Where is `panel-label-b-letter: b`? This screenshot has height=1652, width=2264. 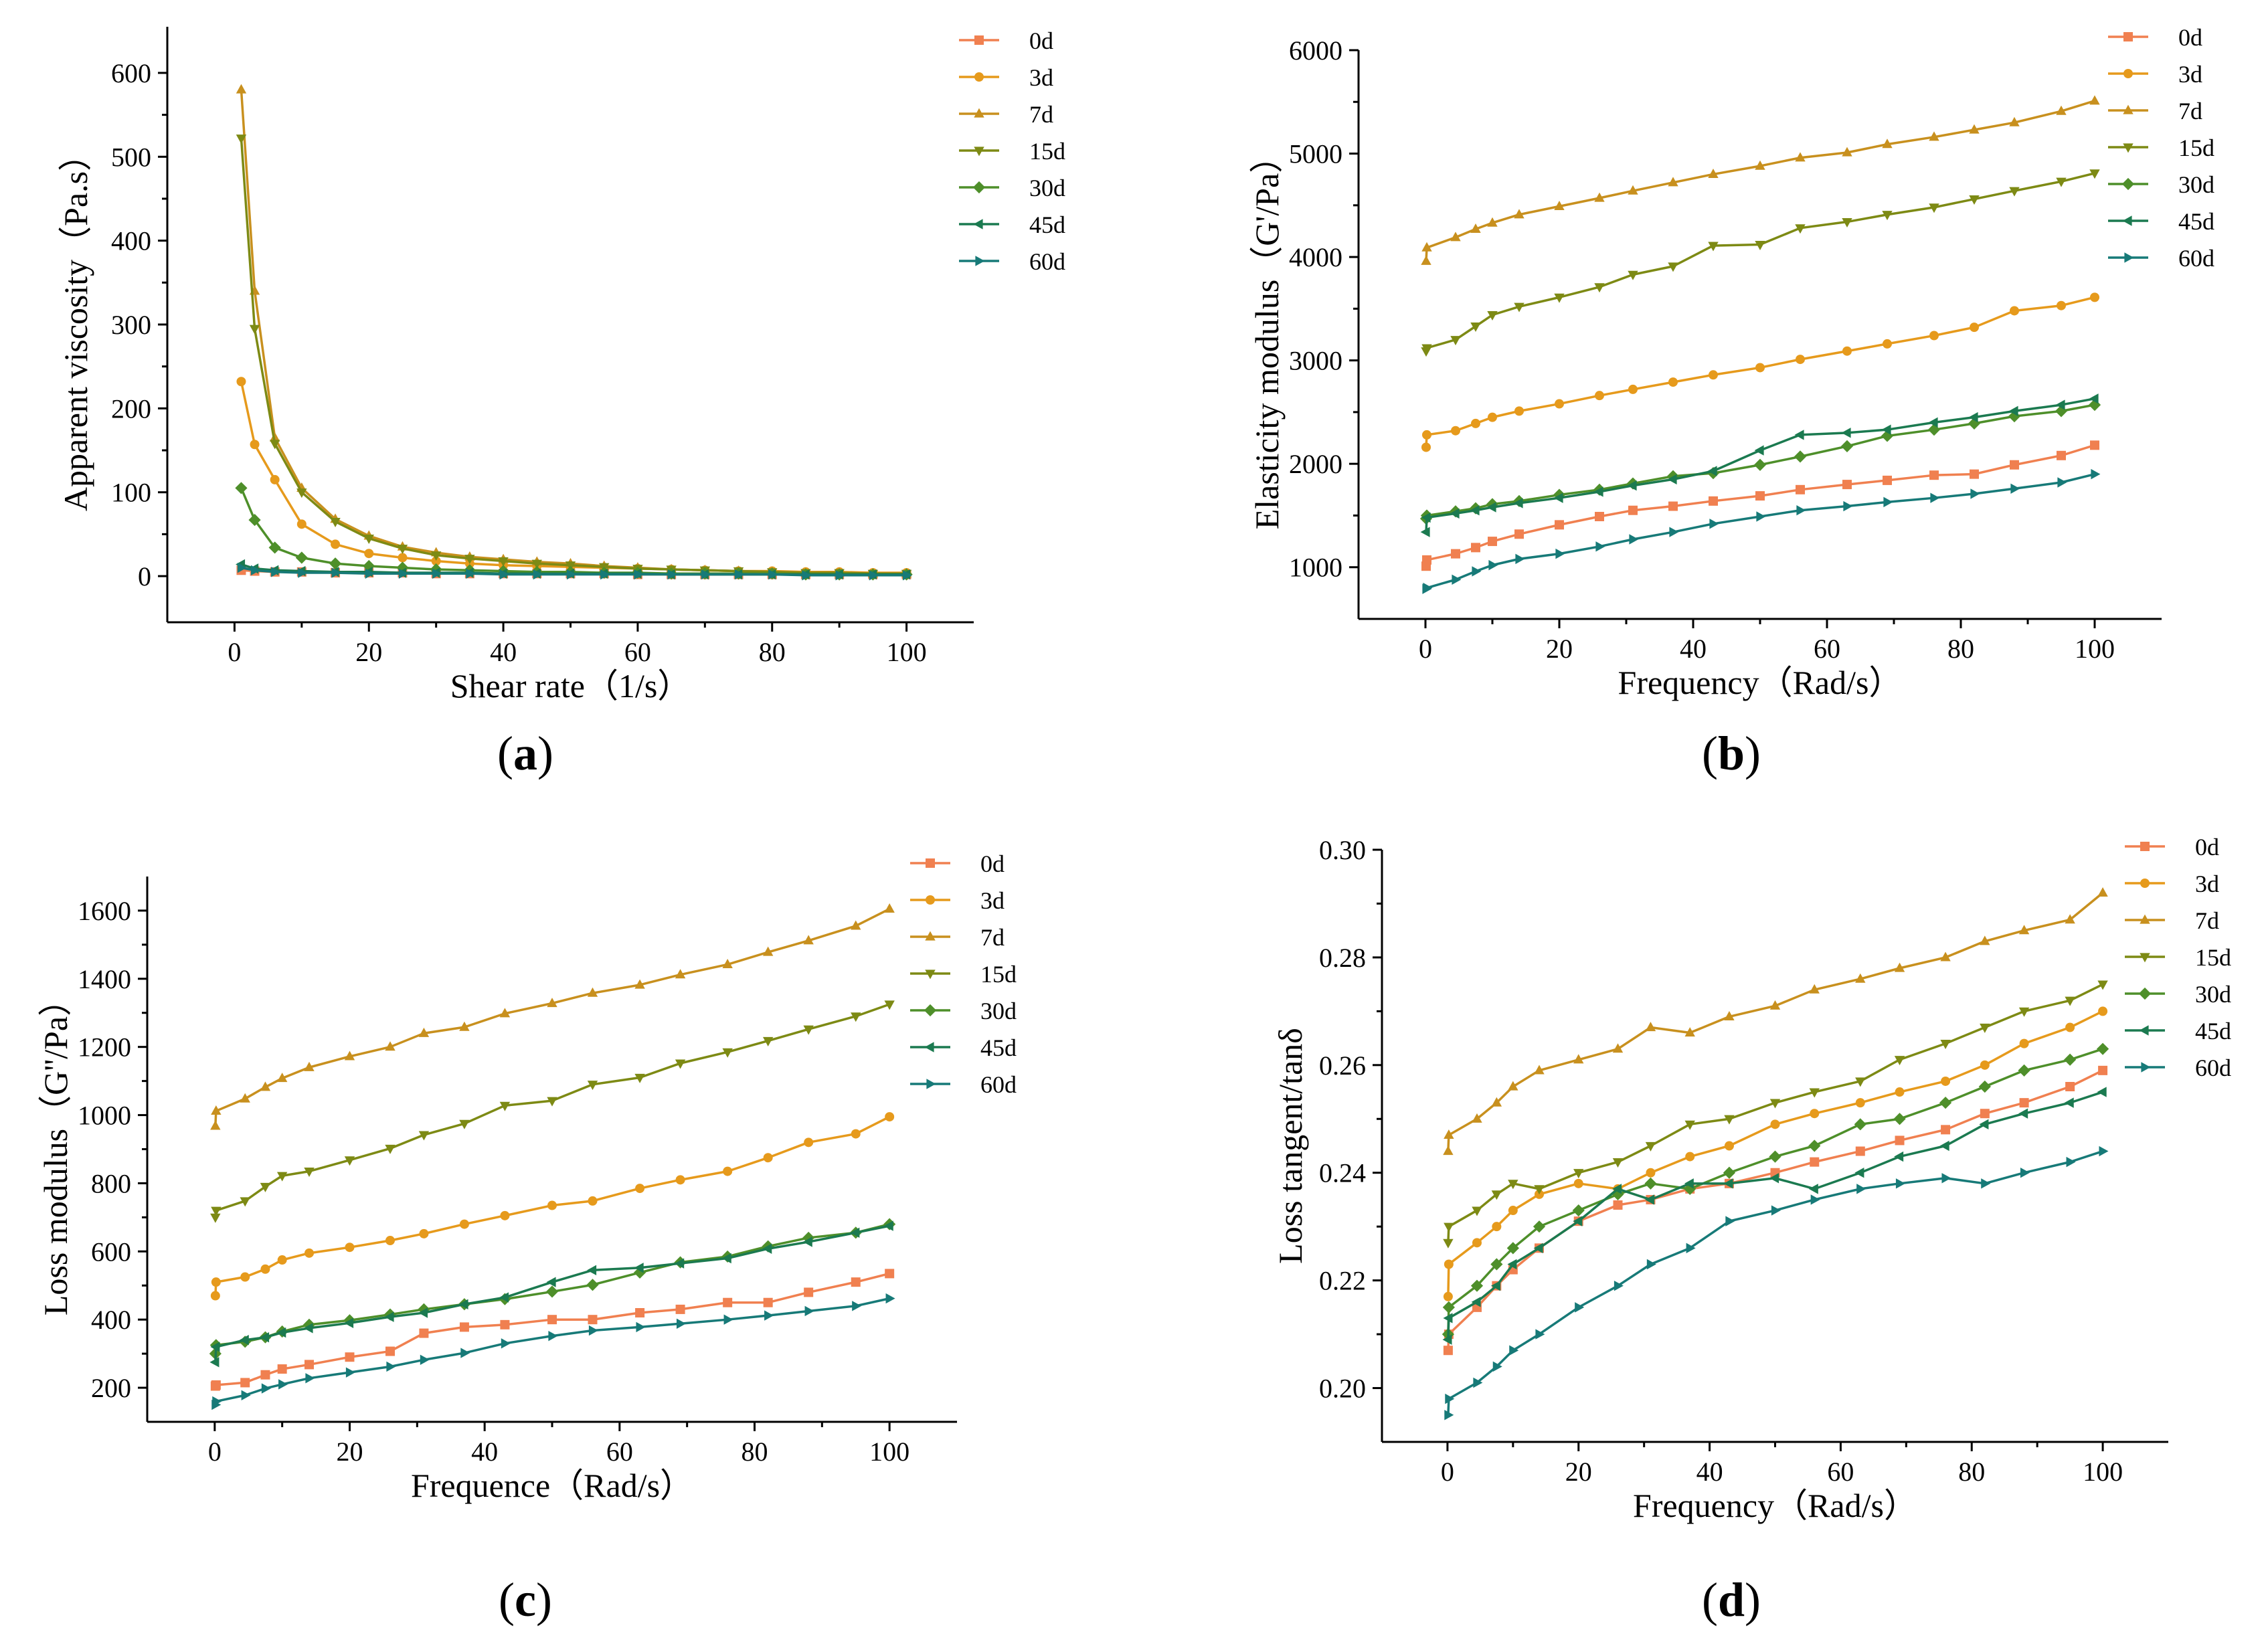
panel-label-b-letter: b is located at coordinates (1731, 754).